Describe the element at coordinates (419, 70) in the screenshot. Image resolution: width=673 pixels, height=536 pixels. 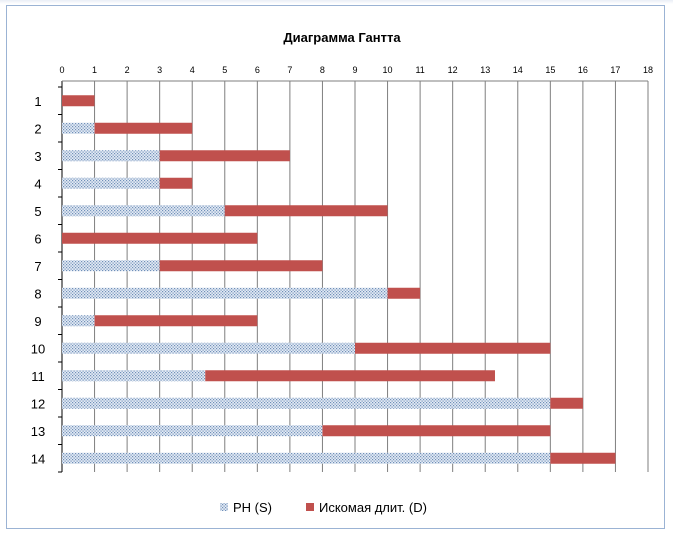
I see `x-tick-label: 11` at that location.